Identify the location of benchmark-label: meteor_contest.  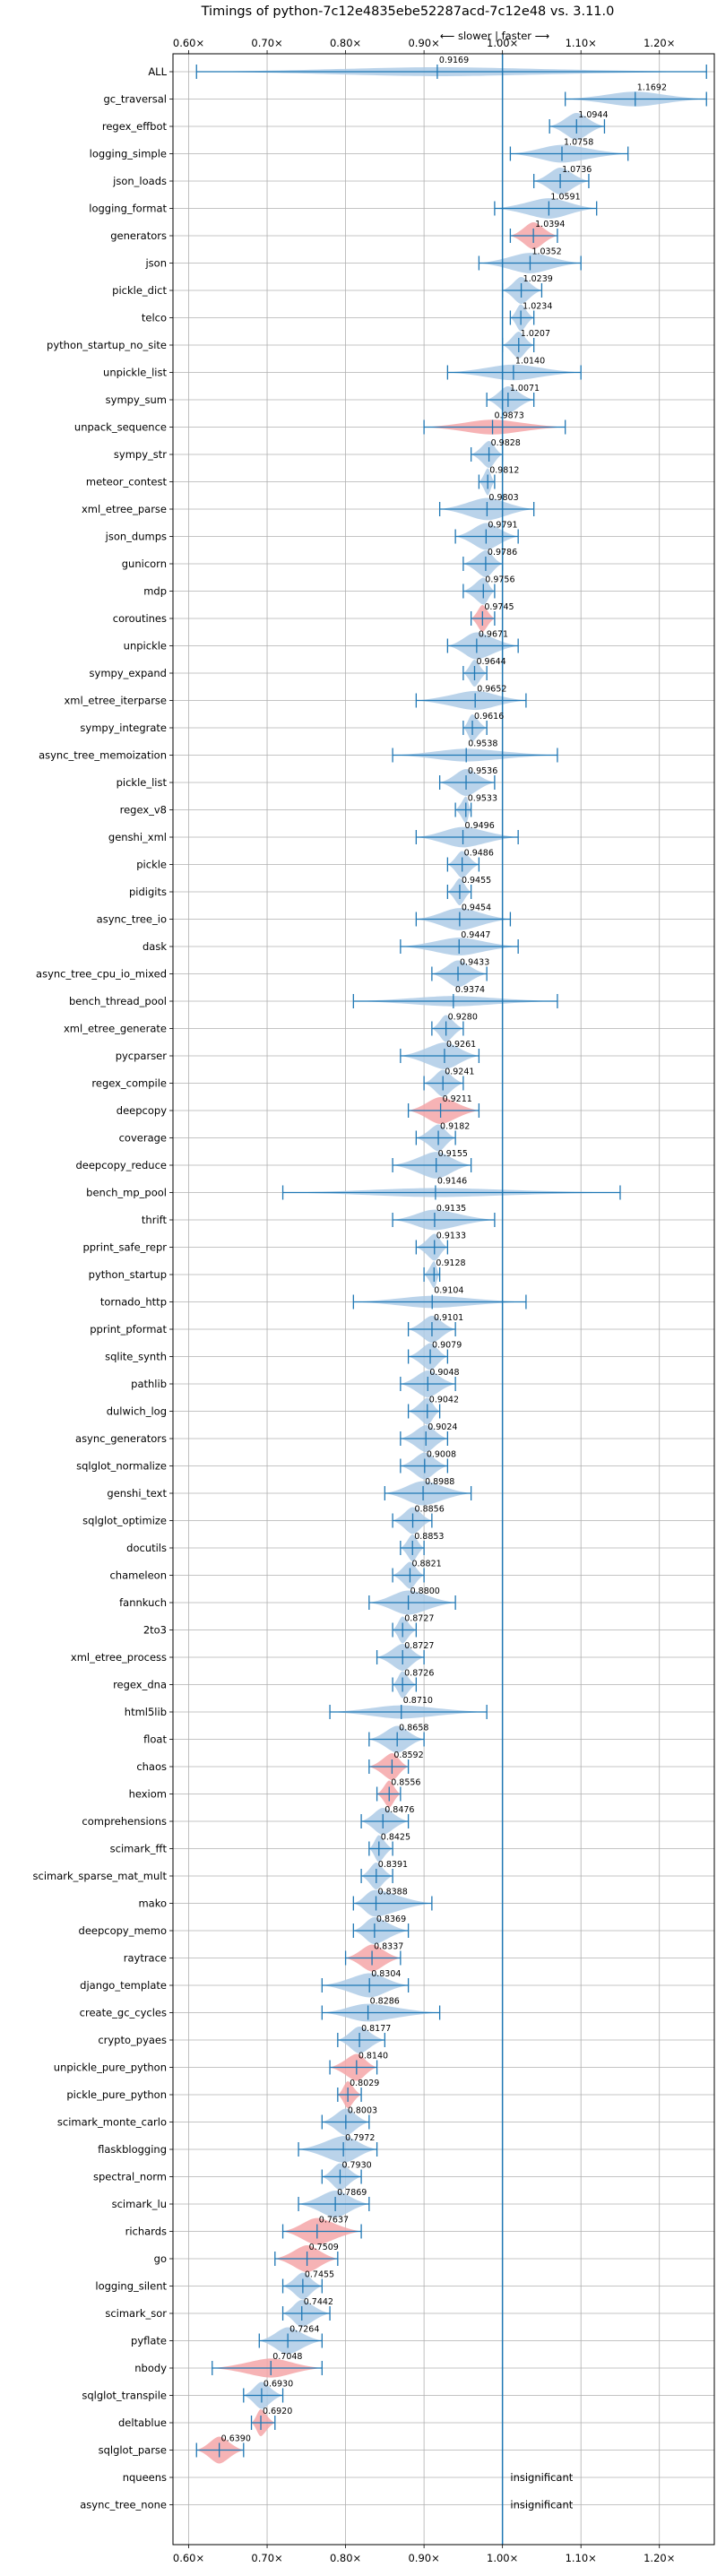
(127, 482).